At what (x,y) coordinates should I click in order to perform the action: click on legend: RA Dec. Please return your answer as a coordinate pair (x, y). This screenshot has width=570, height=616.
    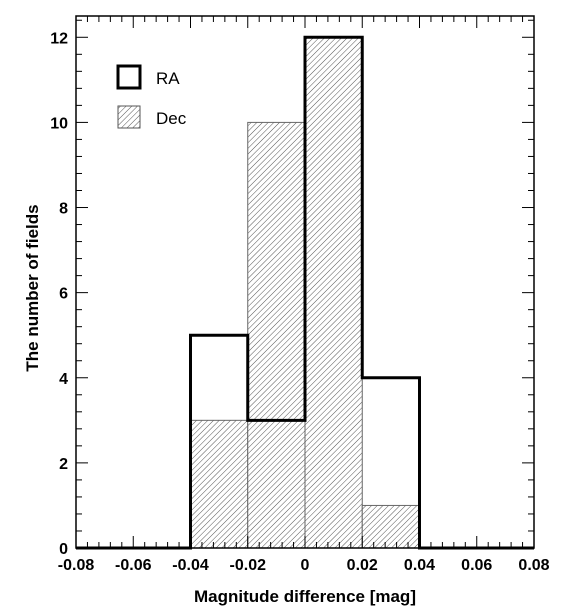
    Looking at the image, I should click on (151, 96).